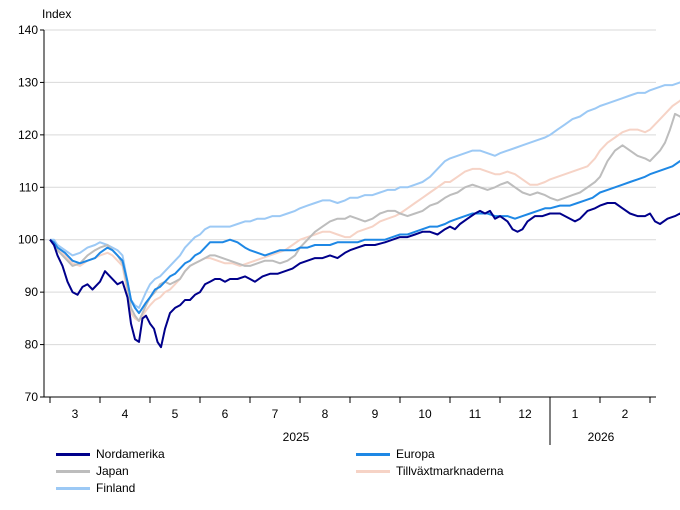 The image size is (680, 510). Describe the element at coordinates (31, 213) in the screenshot. I see `y-axis-ticks: 70 80 90 100 110 120 130 140` at that location.